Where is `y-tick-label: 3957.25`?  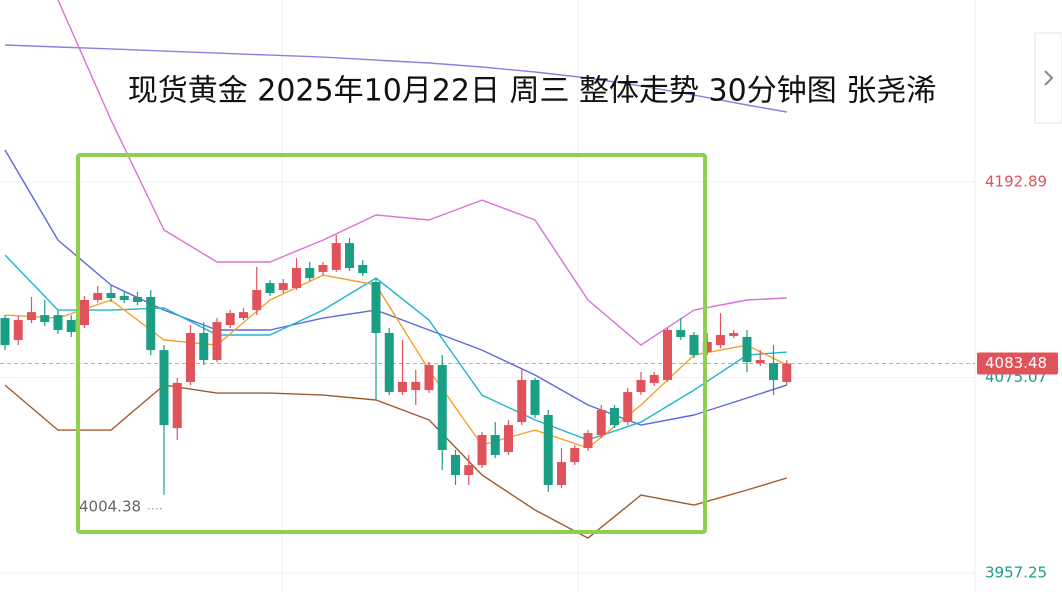 y-tick-label: 3957.25 is located at coordinates (1016, 573).